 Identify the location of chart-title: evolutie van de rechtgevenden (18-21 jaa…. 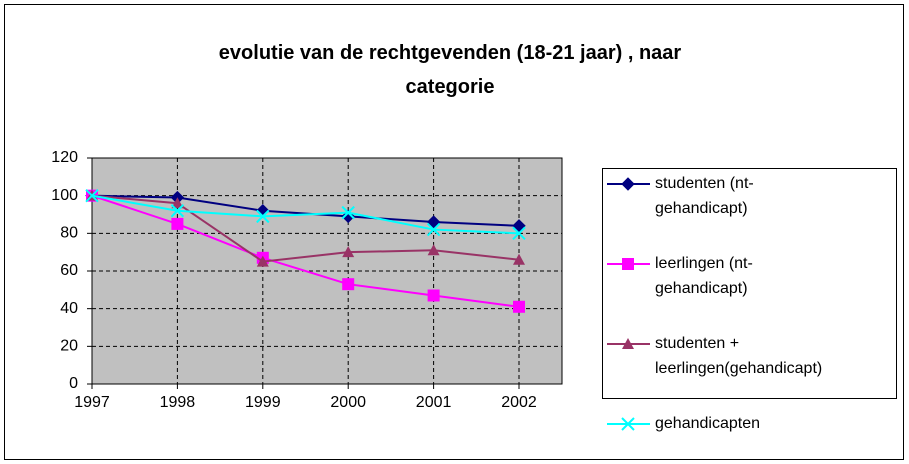
(450, 70).